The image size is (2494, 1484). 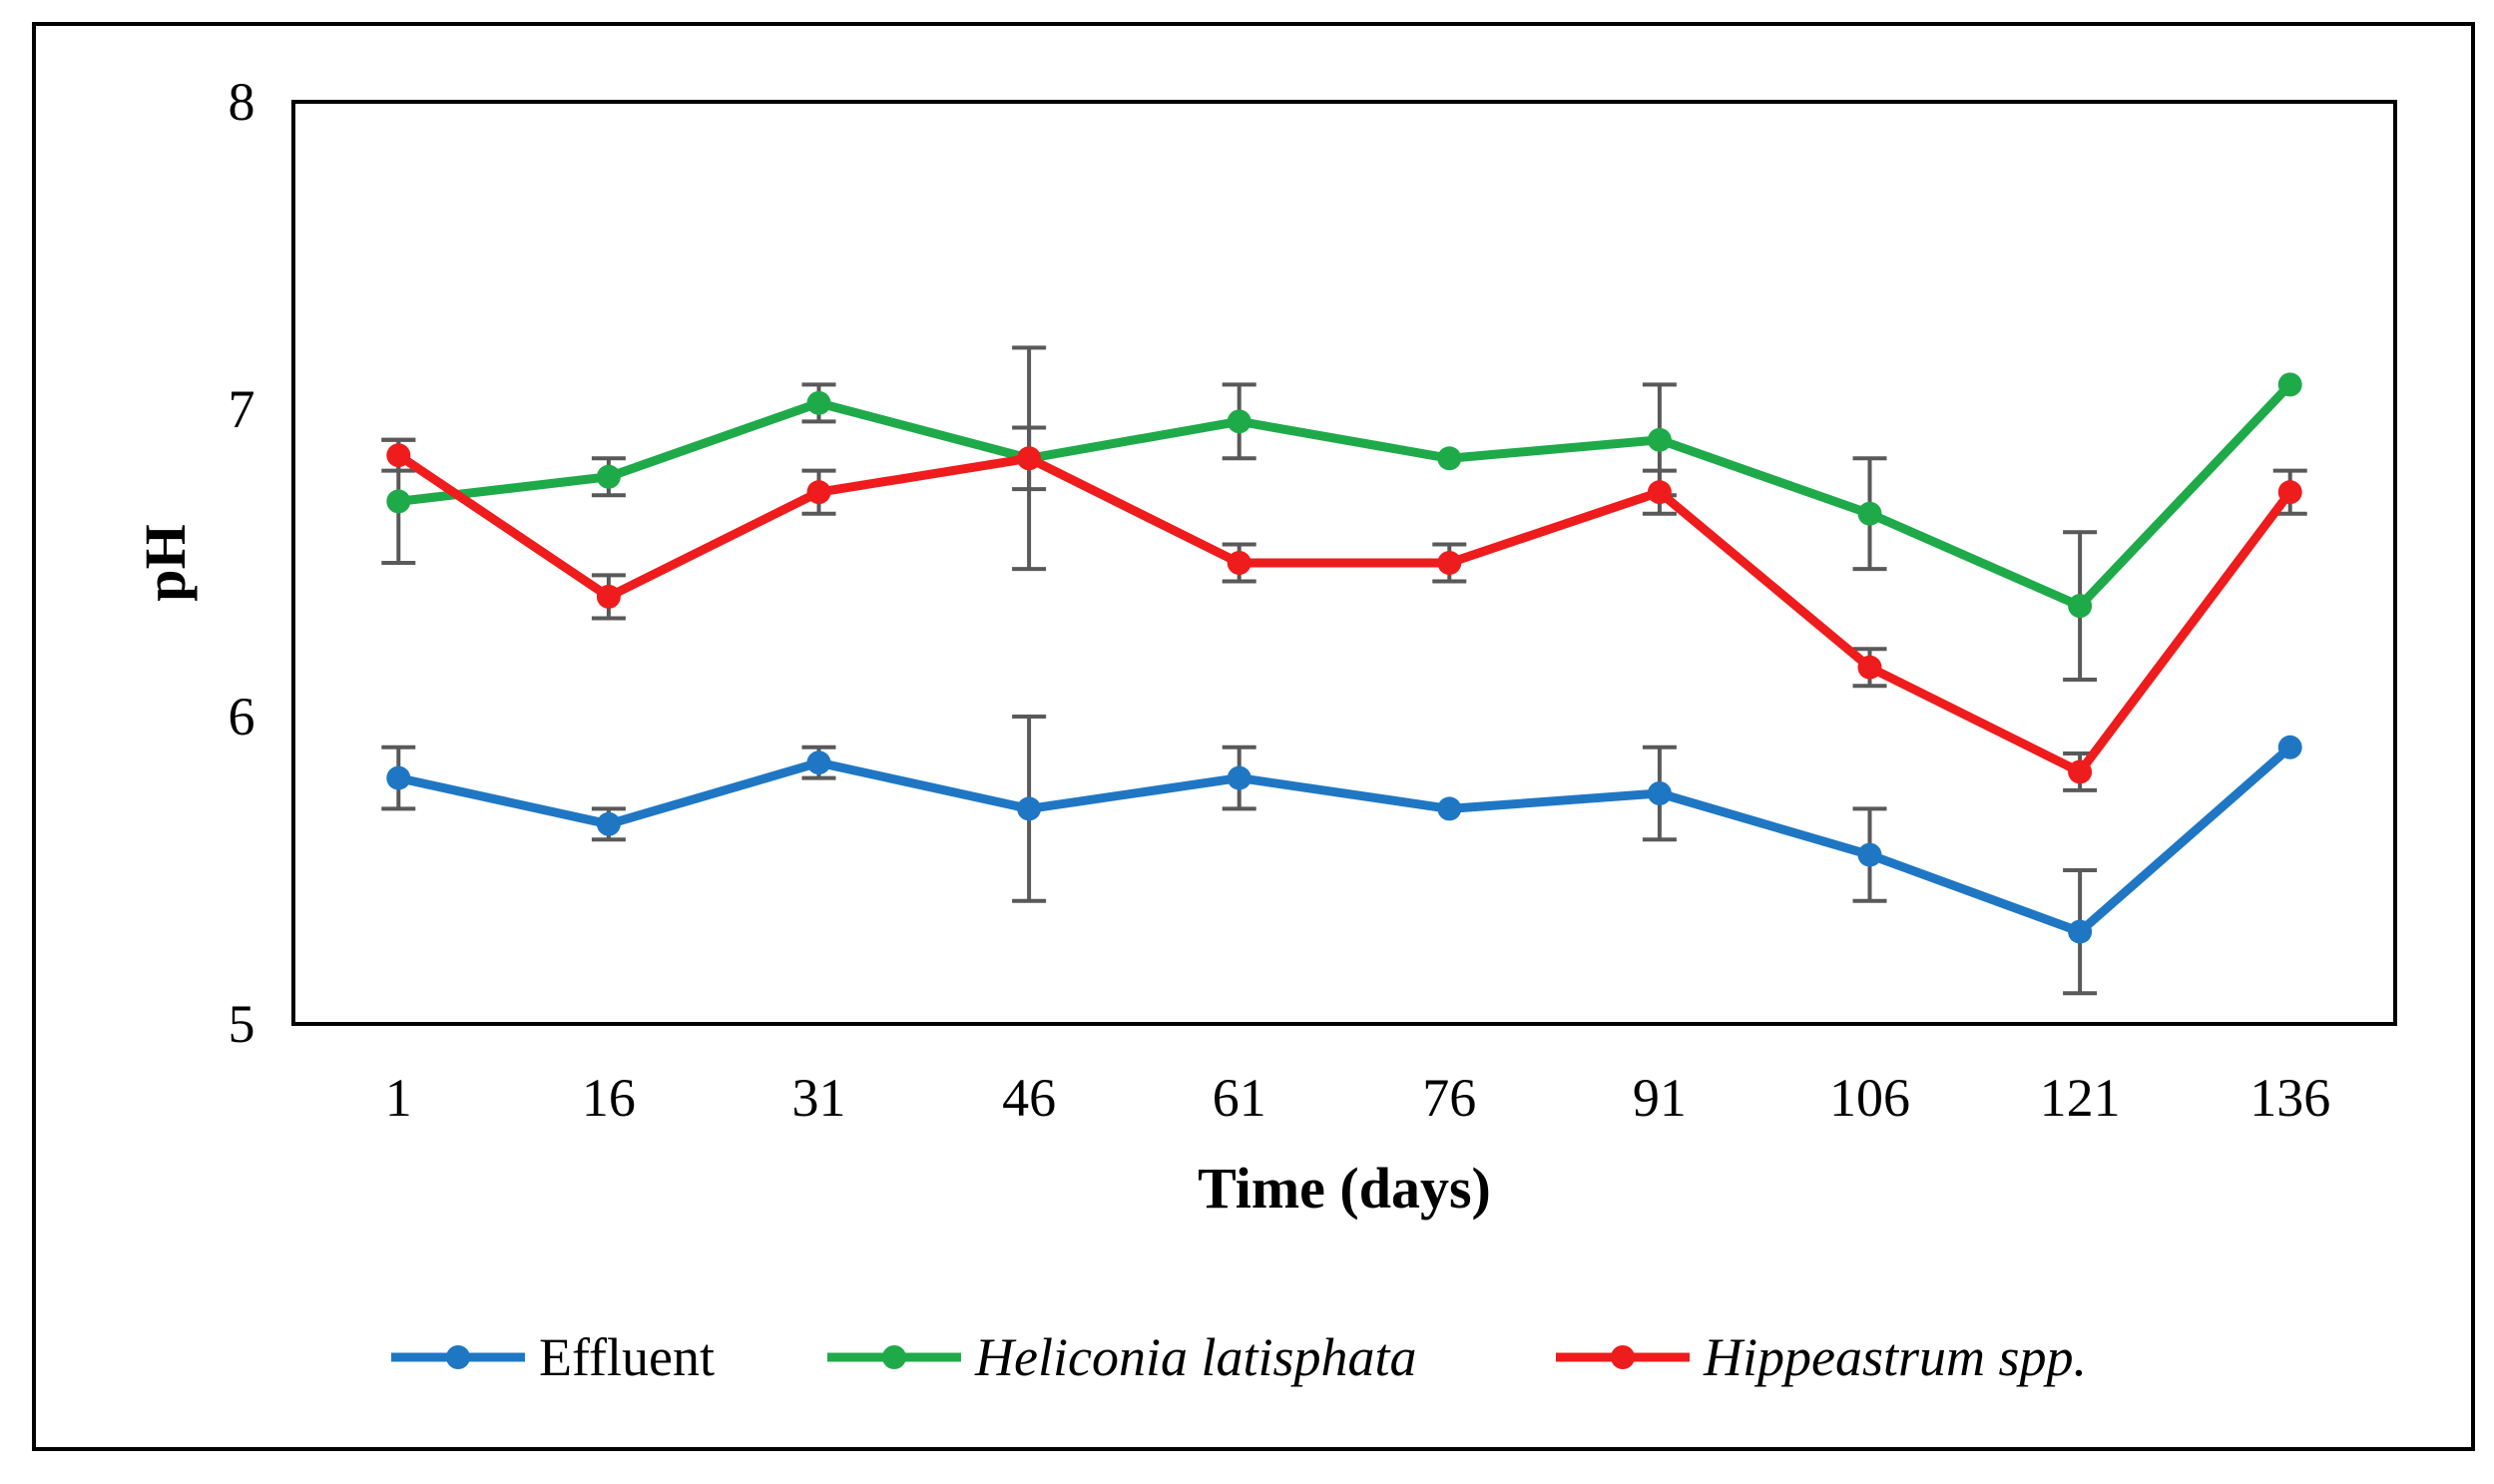 I want to click on x-tick-label: 16, so click(x=609, y=1098).